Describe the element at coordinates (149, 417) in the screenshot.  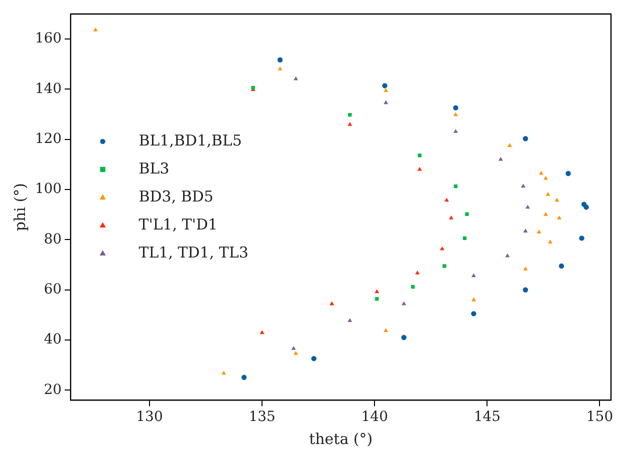
I see `x-tick-label: 130` at that location.